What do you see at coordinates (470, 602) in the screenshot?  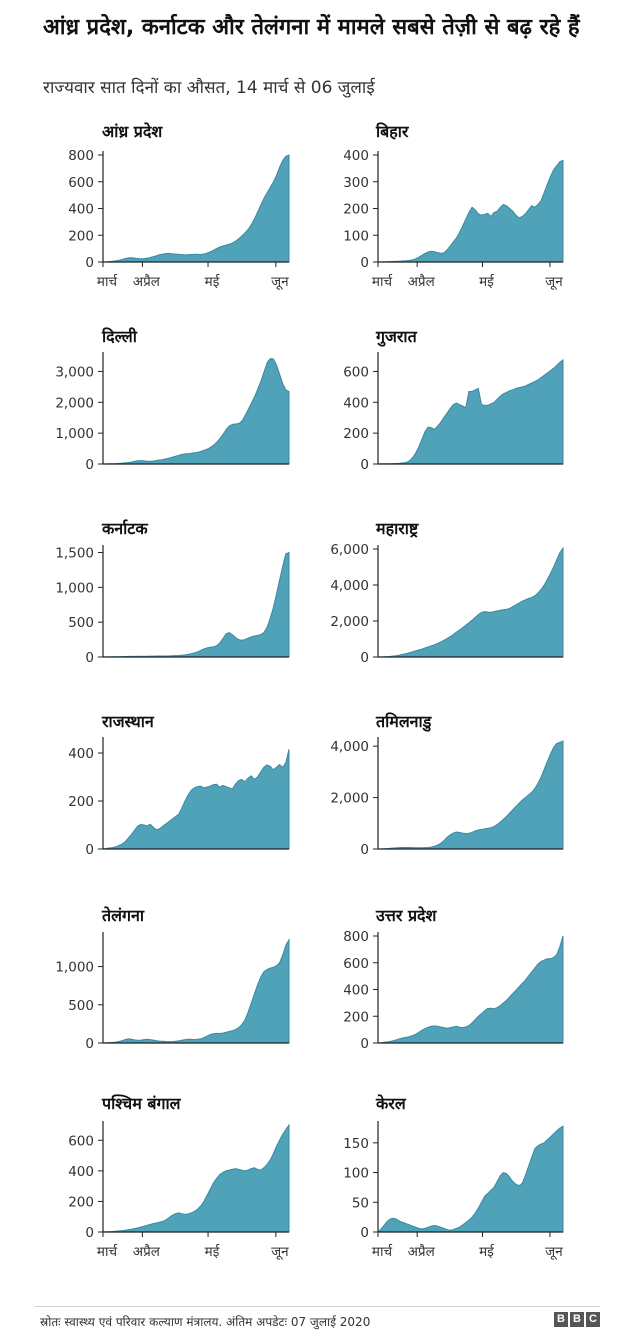 I see `chart-6-area` at bounding box center [470, 602].